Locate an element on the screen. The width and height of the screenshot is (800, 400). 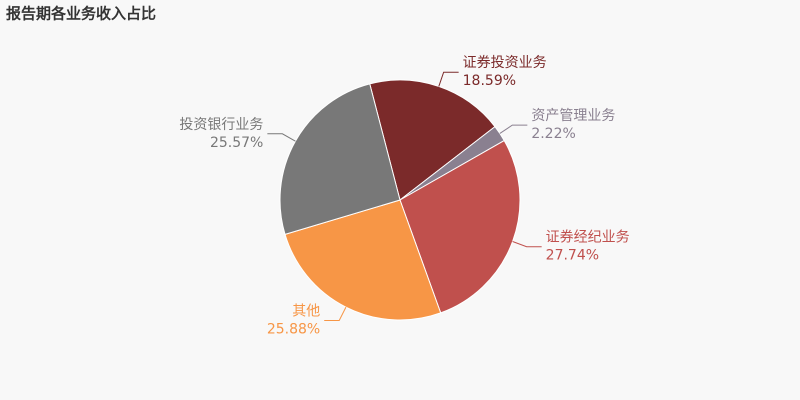
chart-title: 报告期各业务收入占比 is located at coordinates (81, 14).